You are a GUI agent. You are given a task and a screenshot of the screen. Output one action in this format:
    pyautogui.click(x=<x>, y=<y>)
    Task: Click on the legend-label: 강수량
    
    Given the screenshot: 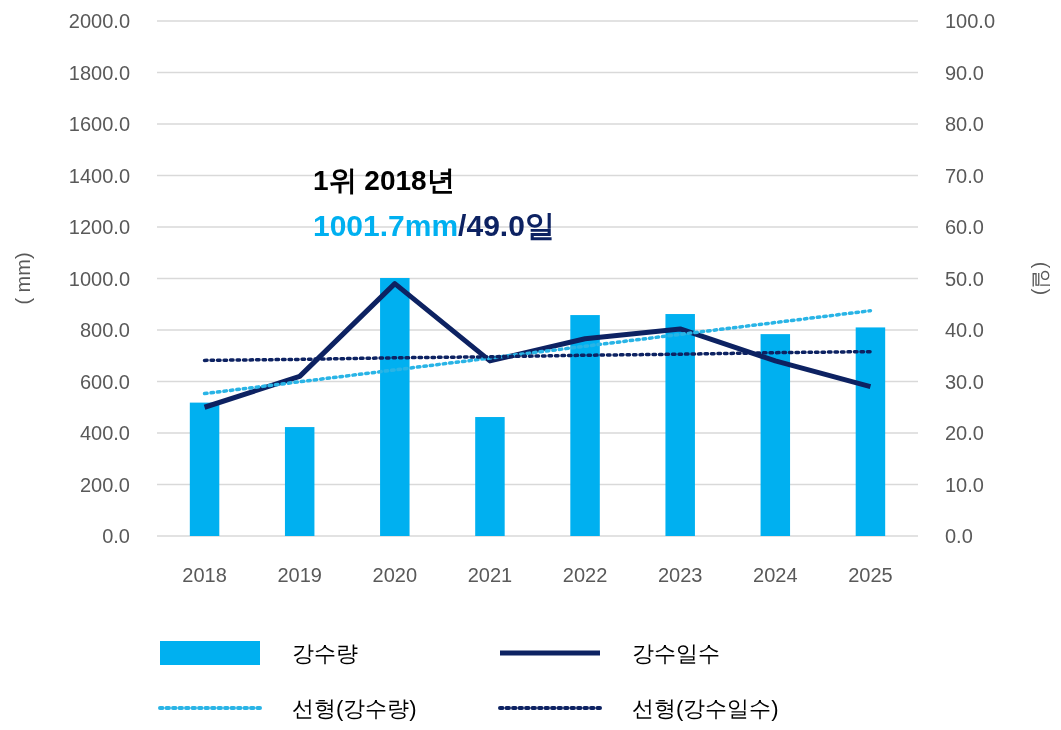 What is the action you would take?
    pyautogui.click(x=325, y=653)
    